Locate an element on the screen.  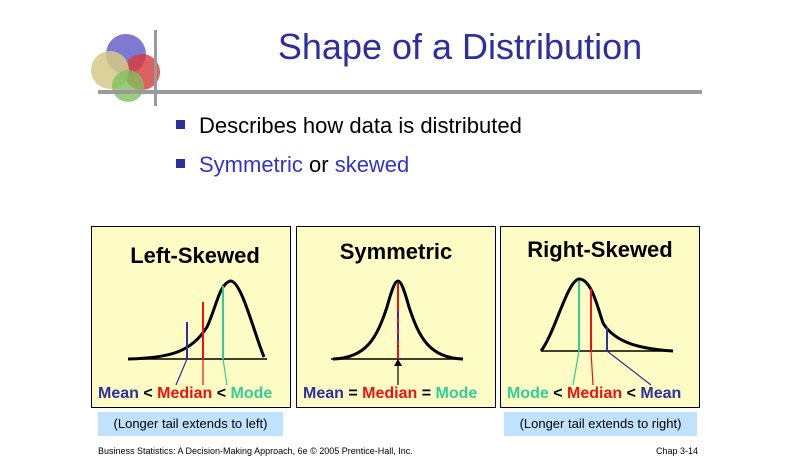
panel-title: Left-Skewed is located at coordinates (195, 255).